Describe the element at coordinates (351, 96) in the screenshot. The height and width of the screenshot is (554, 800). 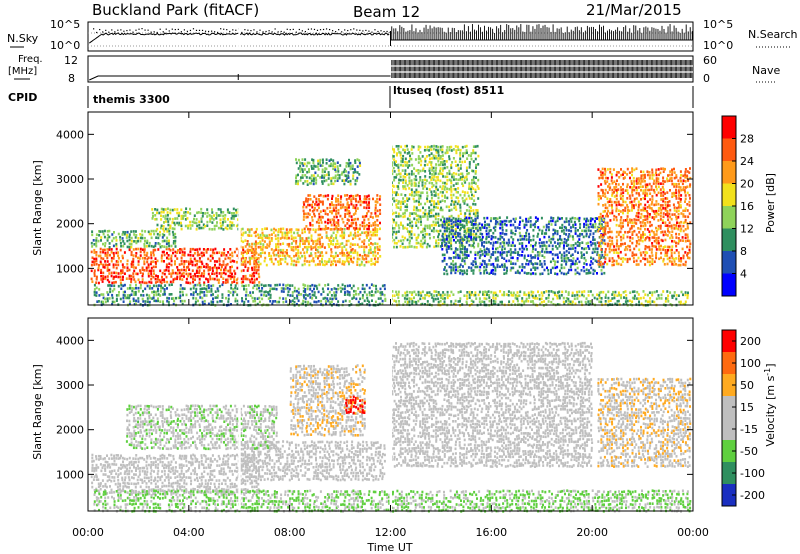
I see `cpid-row: CPID themis 3300 ltuseq (fost) 8511` at that location.